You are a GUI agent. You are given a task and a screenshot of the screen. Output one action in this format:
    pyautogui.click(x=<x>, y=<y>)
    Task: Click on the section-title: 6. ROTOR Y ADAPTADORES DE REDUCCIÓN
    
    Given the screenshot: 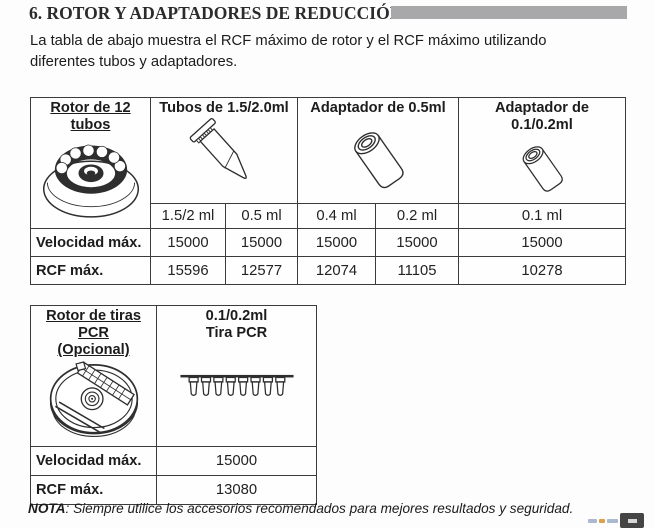 What is the action you would take?
    pyautogui.click(x=216, y=13)
    